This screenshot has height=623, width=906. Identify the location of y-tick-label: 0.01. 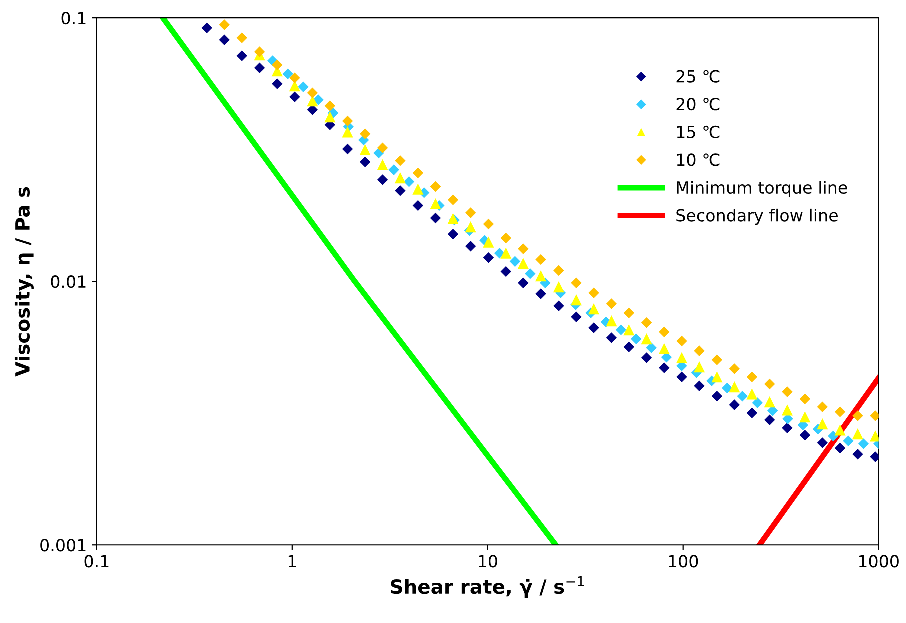
(68, 282).